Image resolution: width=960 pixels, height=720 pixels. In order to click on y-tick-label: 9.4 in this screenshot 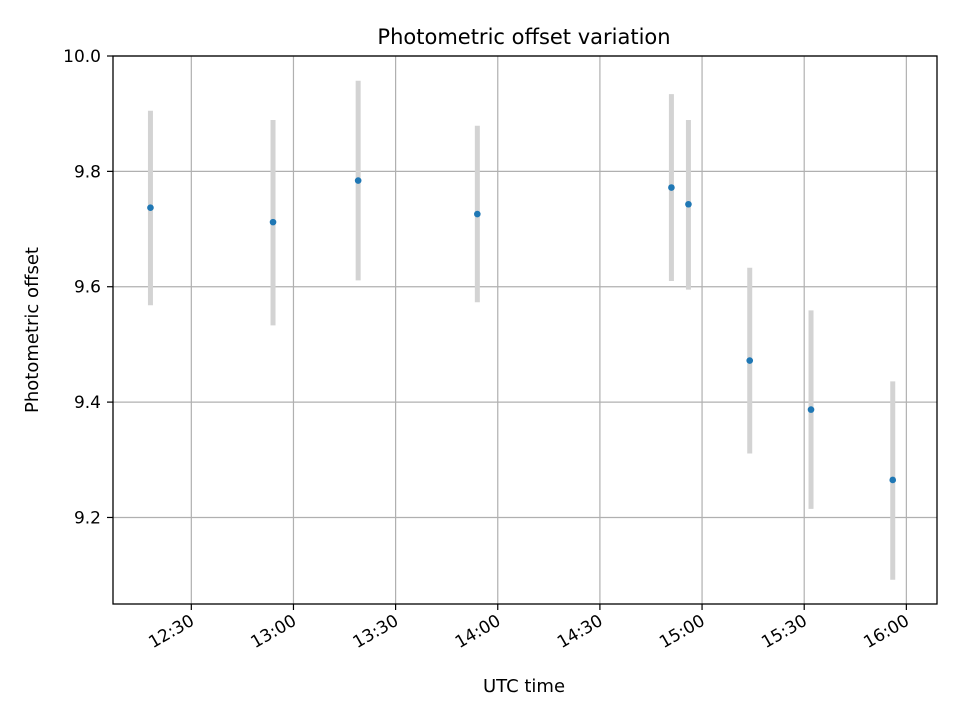, I will do `click(87, 403)`.